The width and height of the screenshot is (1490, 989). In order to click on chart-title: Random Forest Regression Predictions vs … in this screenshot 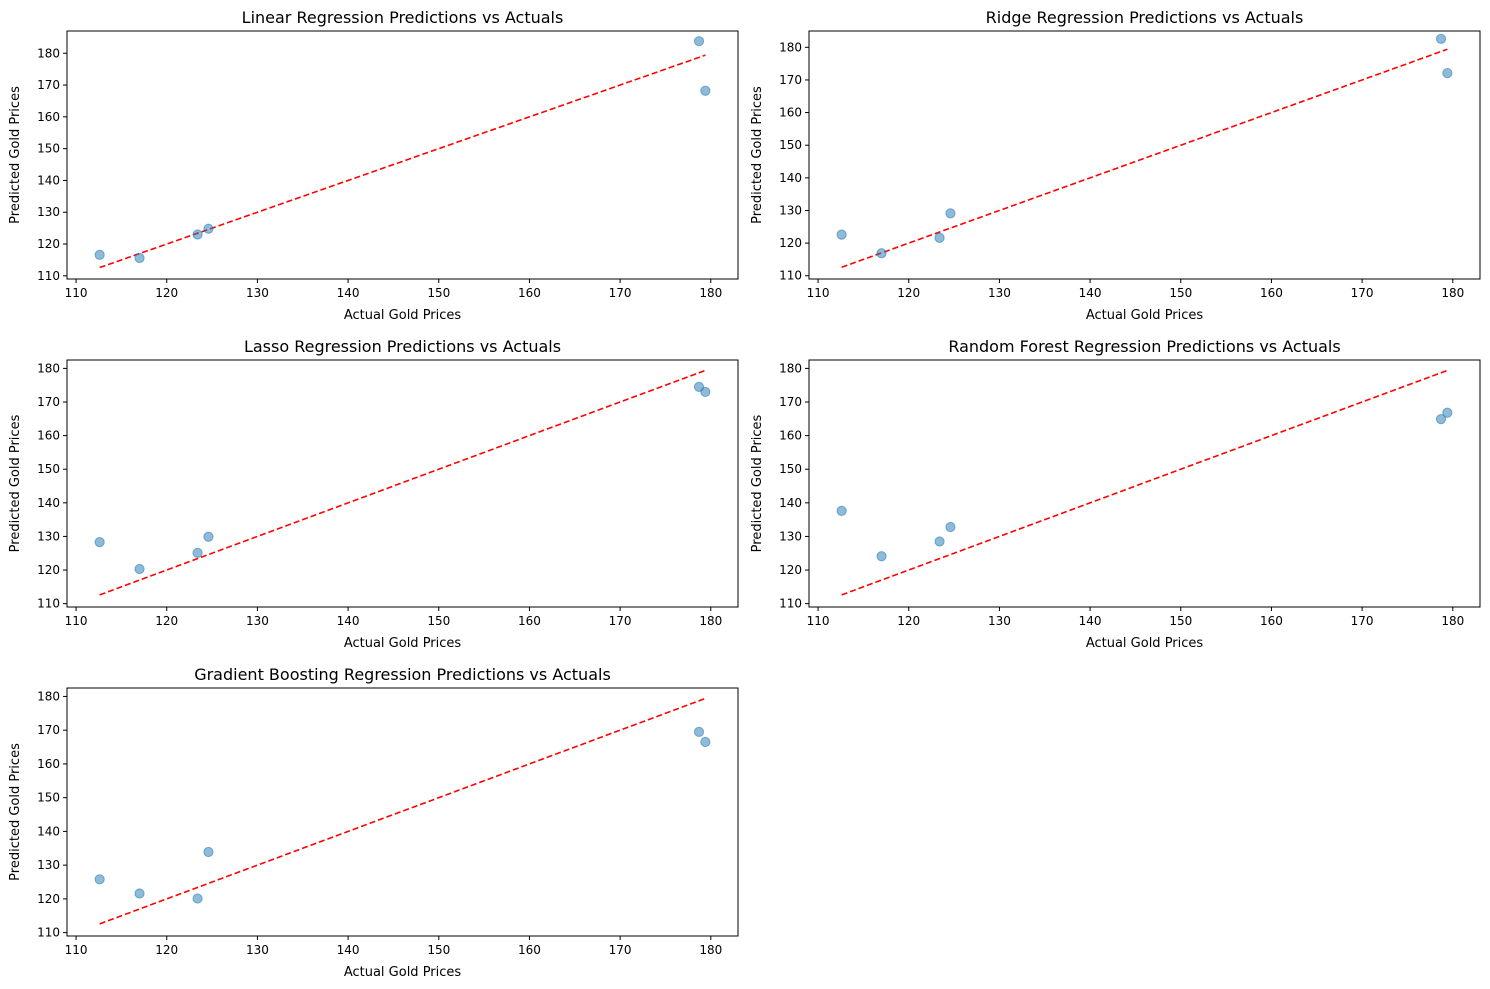, I will do `click(1144, 346)`.